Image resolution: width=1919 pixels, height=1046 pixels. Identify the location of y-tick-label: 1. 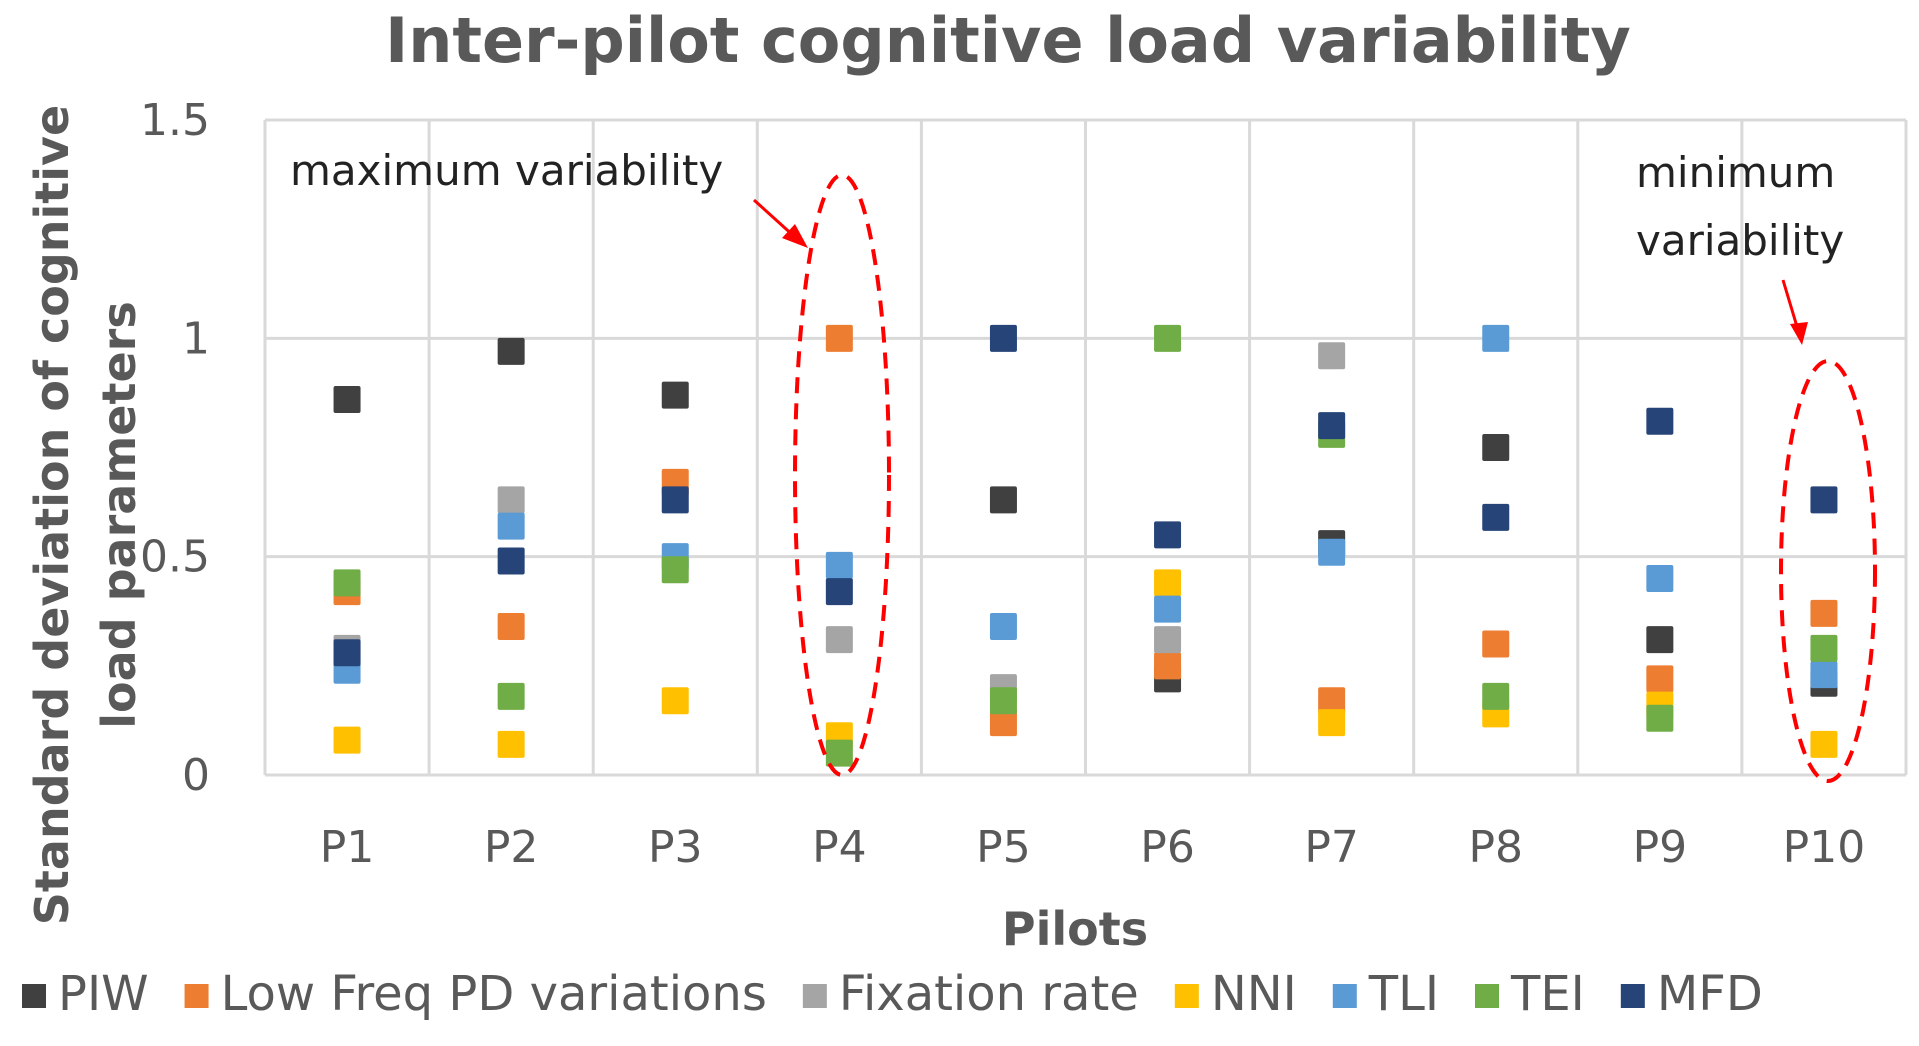
(196, 338).